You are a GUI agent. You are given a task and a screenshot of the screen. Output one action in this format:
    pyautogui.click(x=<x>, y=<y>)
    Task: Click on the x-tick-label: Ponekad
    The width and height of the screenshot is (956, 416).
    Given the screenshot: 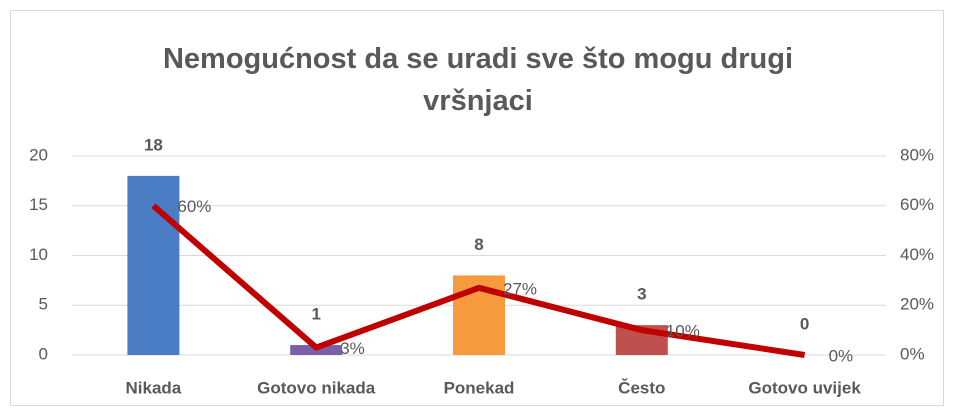 What is the action you would take?
    pyautogui.click(x=479, y=387)
    